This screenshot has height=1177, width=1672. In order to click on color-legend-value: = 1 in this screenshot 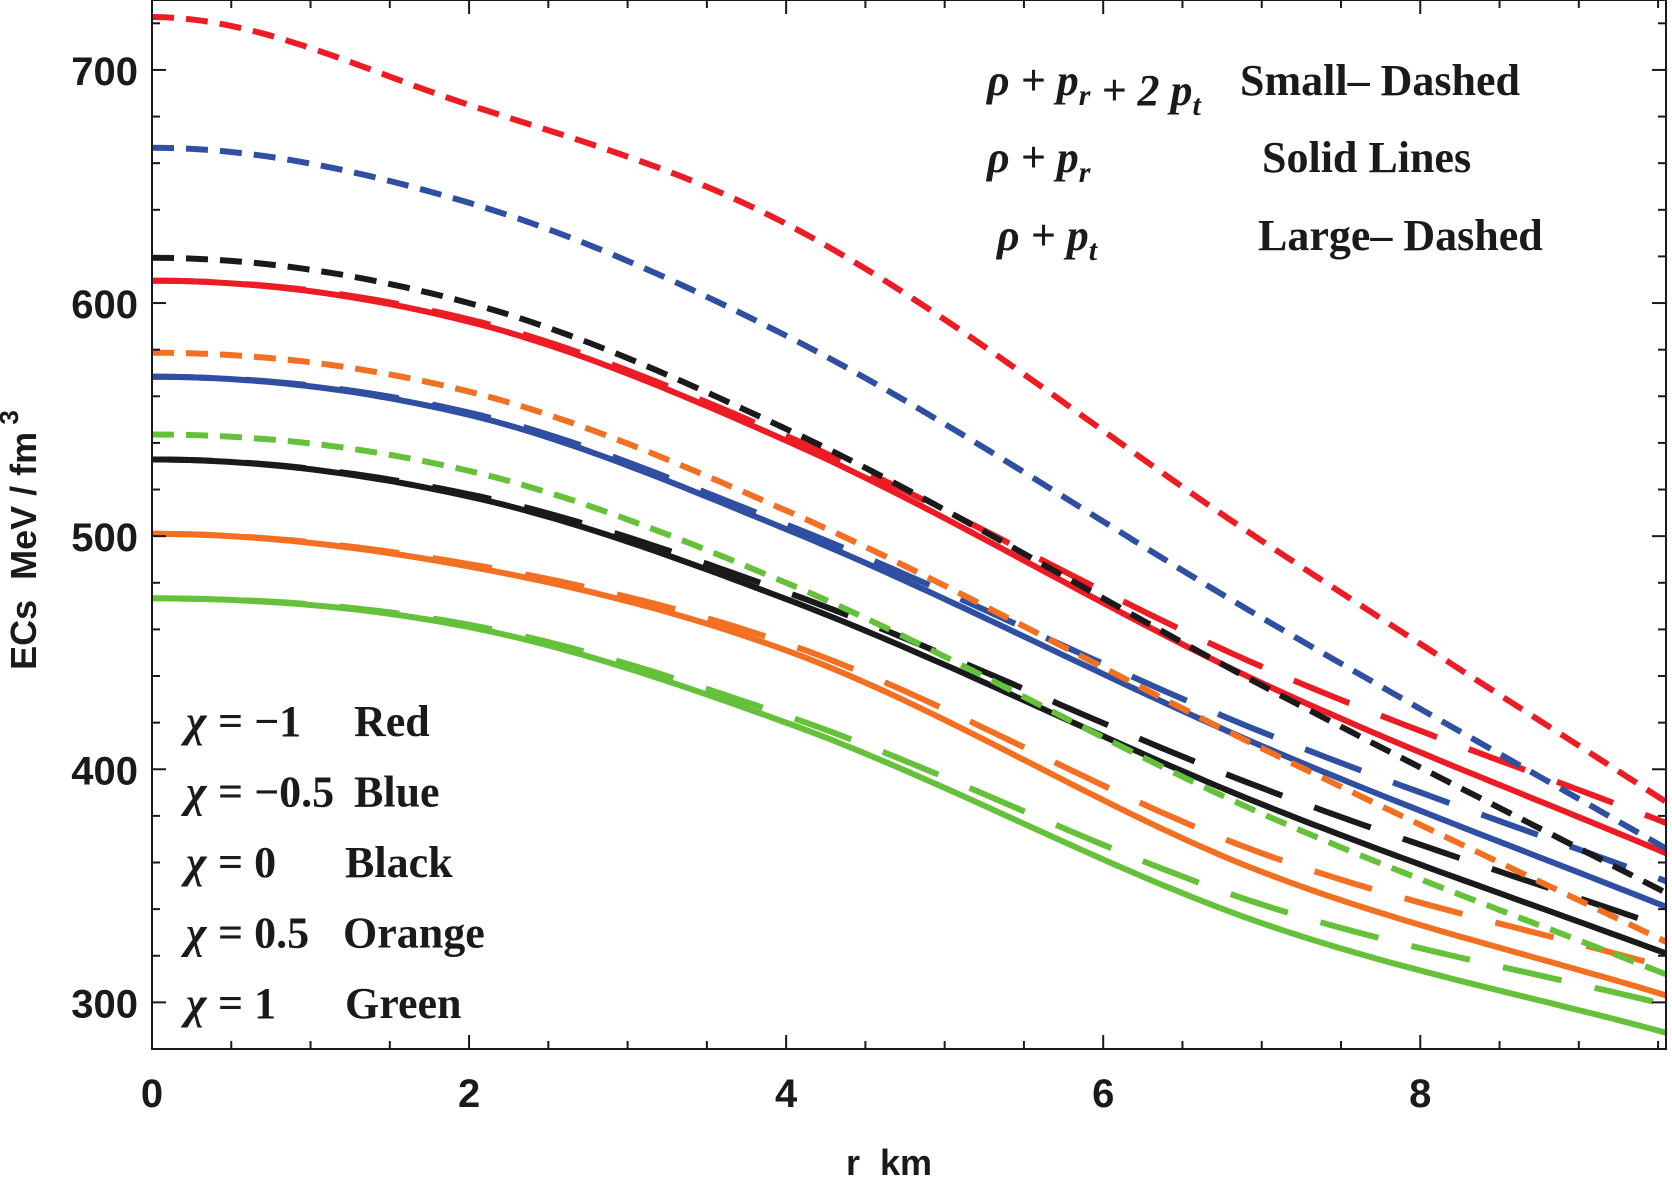, I will do `click(247, 1003)`.